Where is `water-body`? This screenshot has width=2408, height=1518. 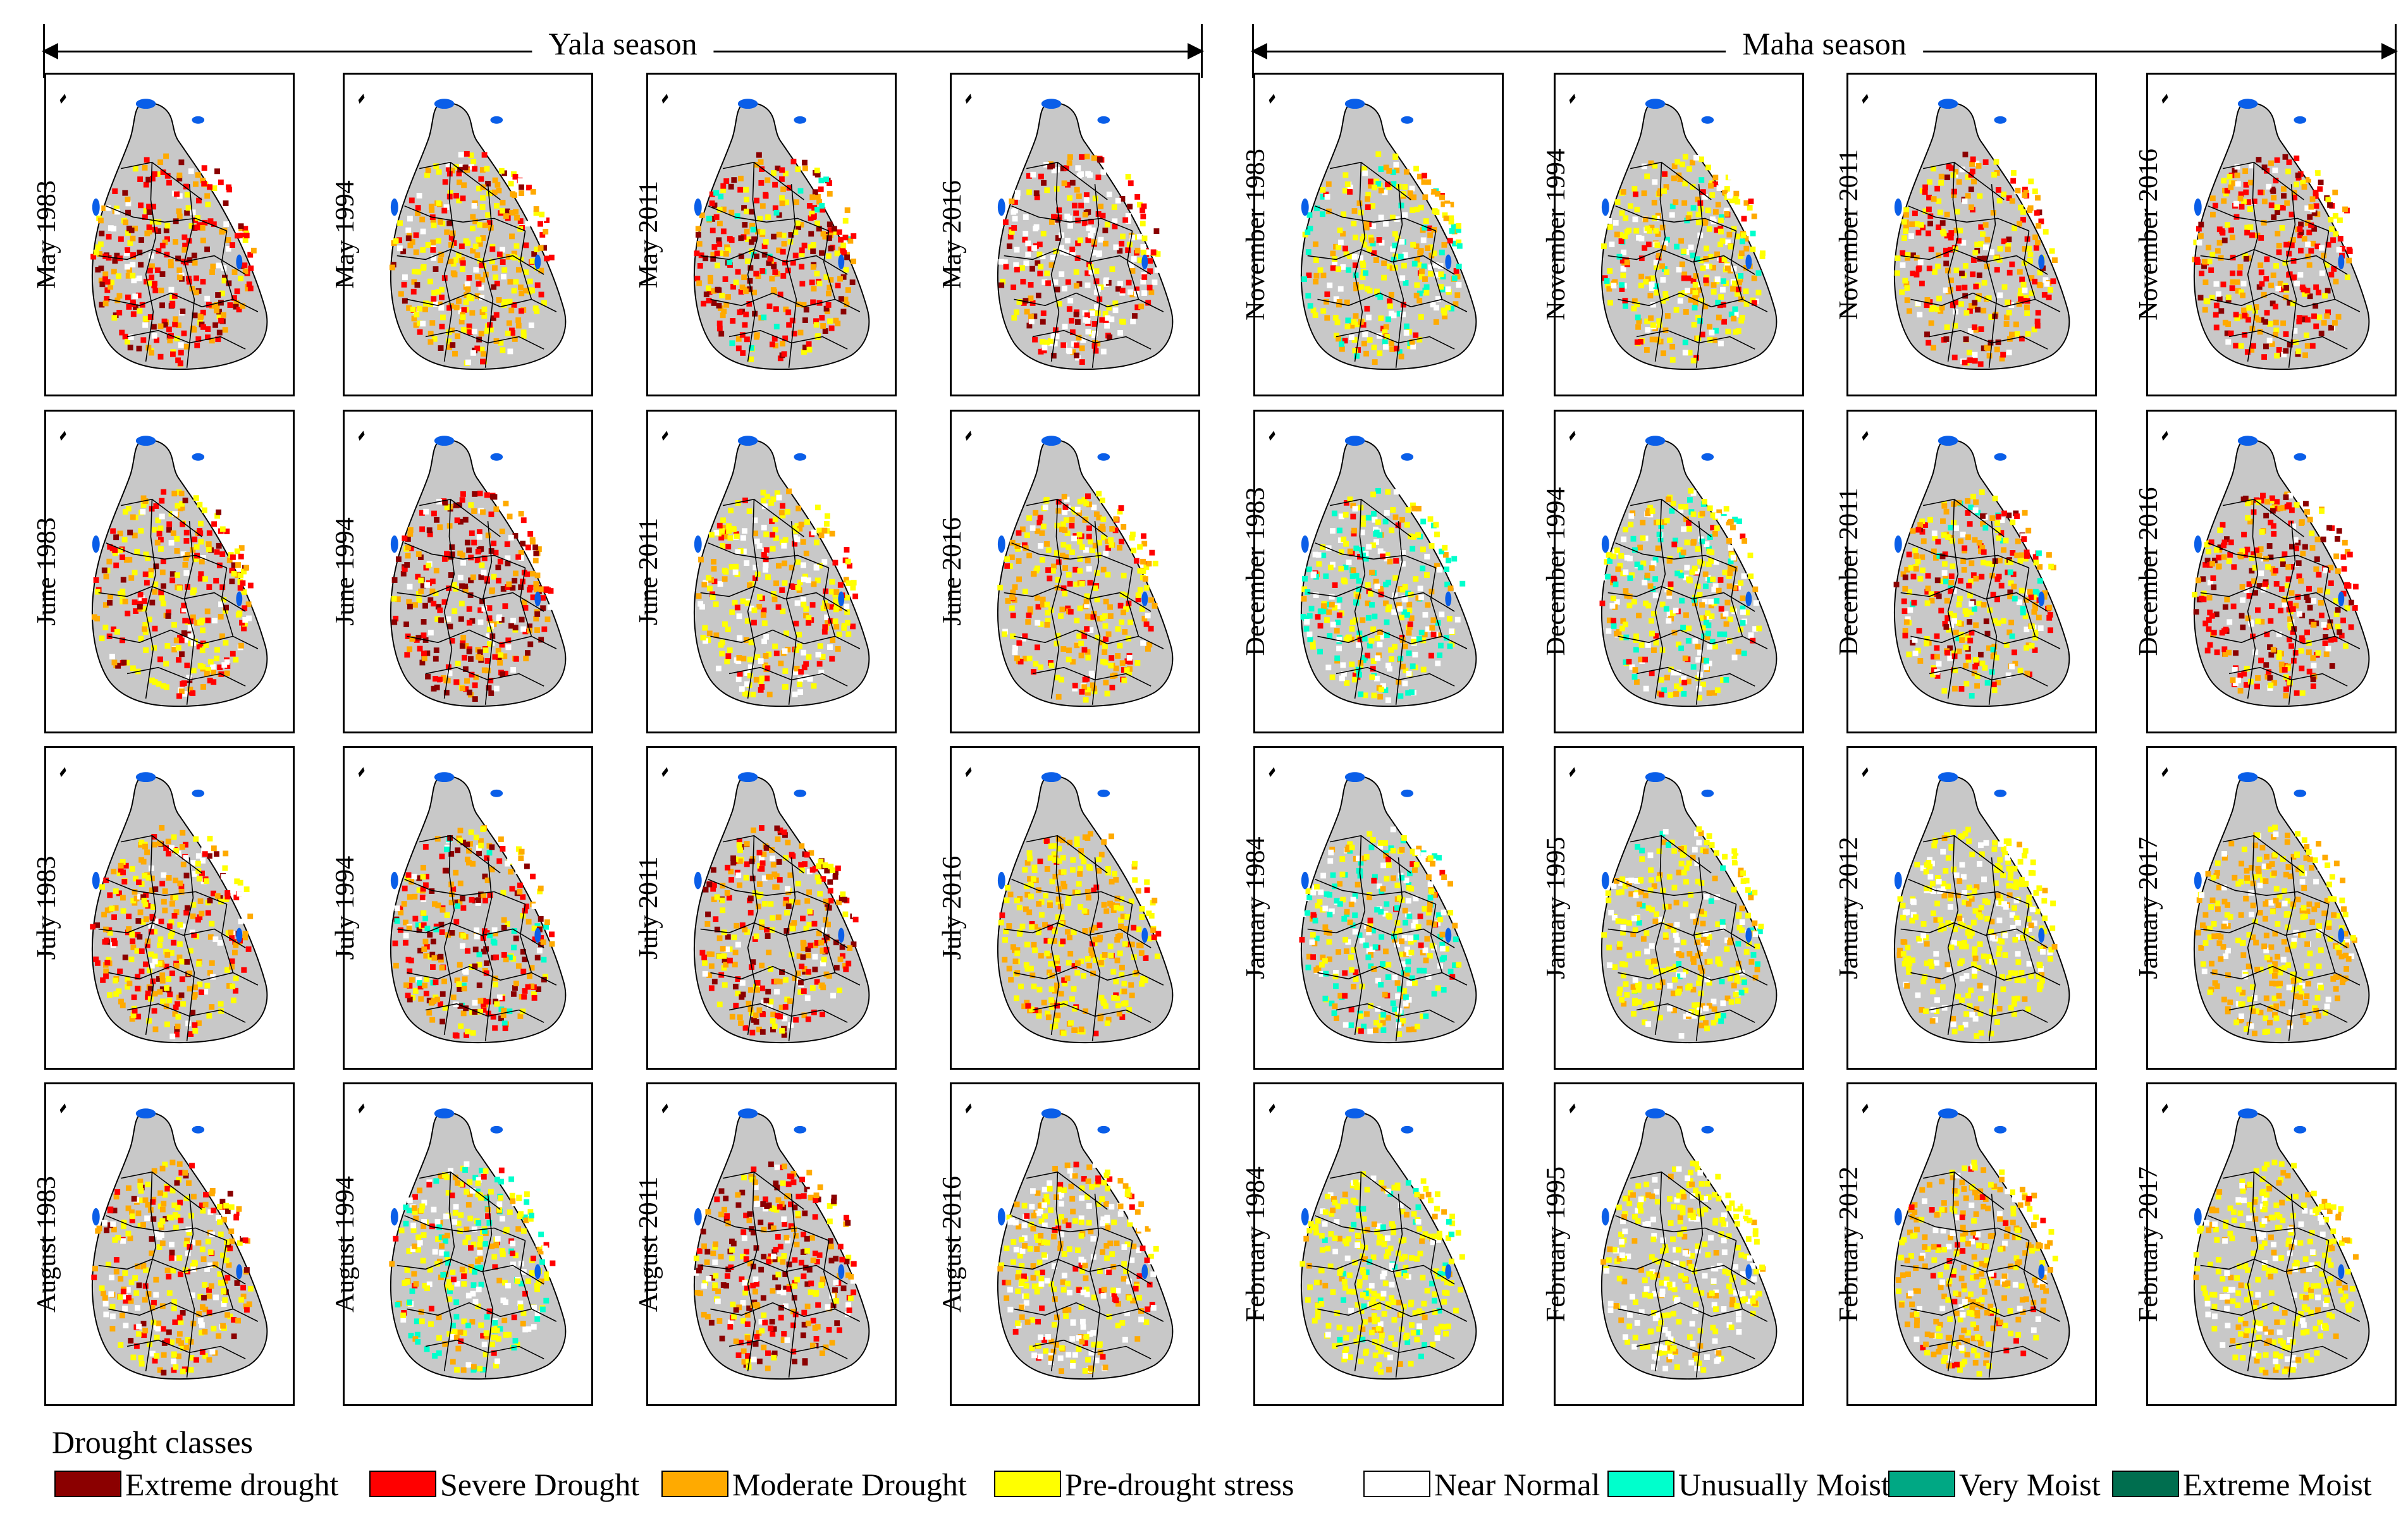
water-body is located at coordinates (1144, 599).